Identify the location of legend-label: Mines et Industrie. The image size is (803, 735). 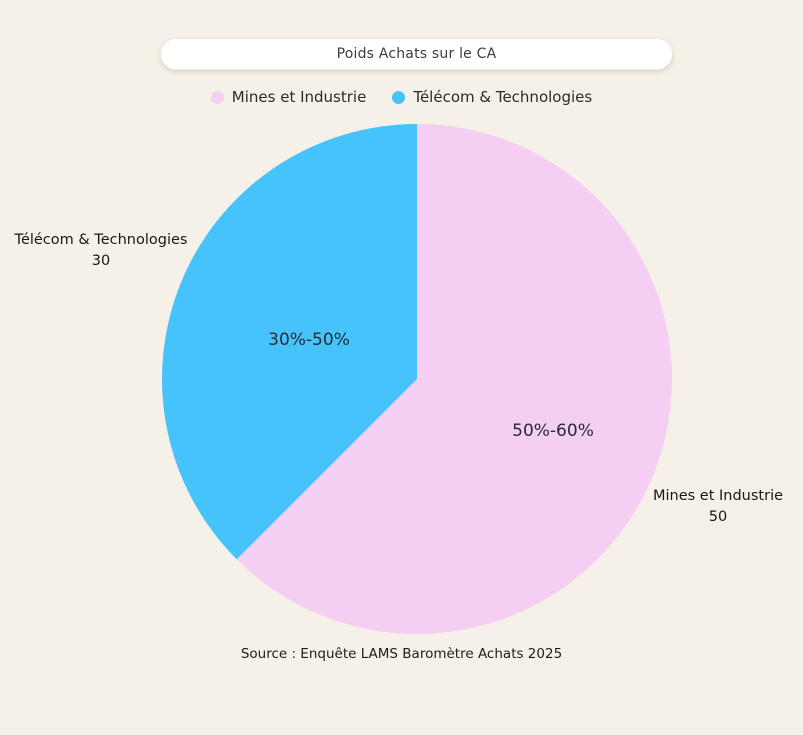
(299, 97).